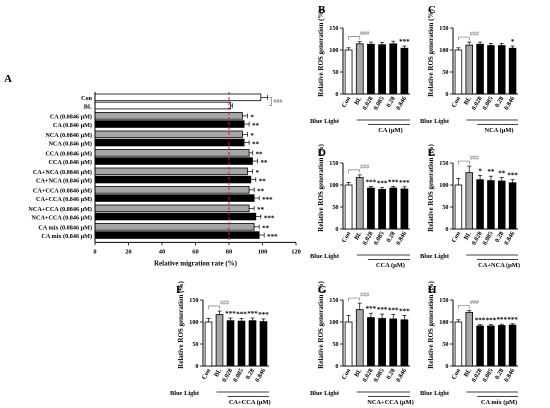 This screenshot has height=408, width=550. I want to click on category-label-c-4: 0.28, so click(500, 102).